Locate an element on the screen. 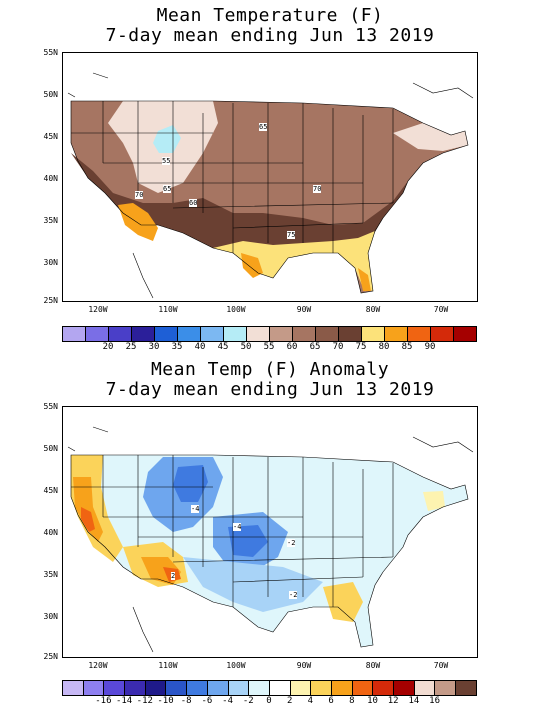  cool-region-northeast is located at coordinates (430, 137).